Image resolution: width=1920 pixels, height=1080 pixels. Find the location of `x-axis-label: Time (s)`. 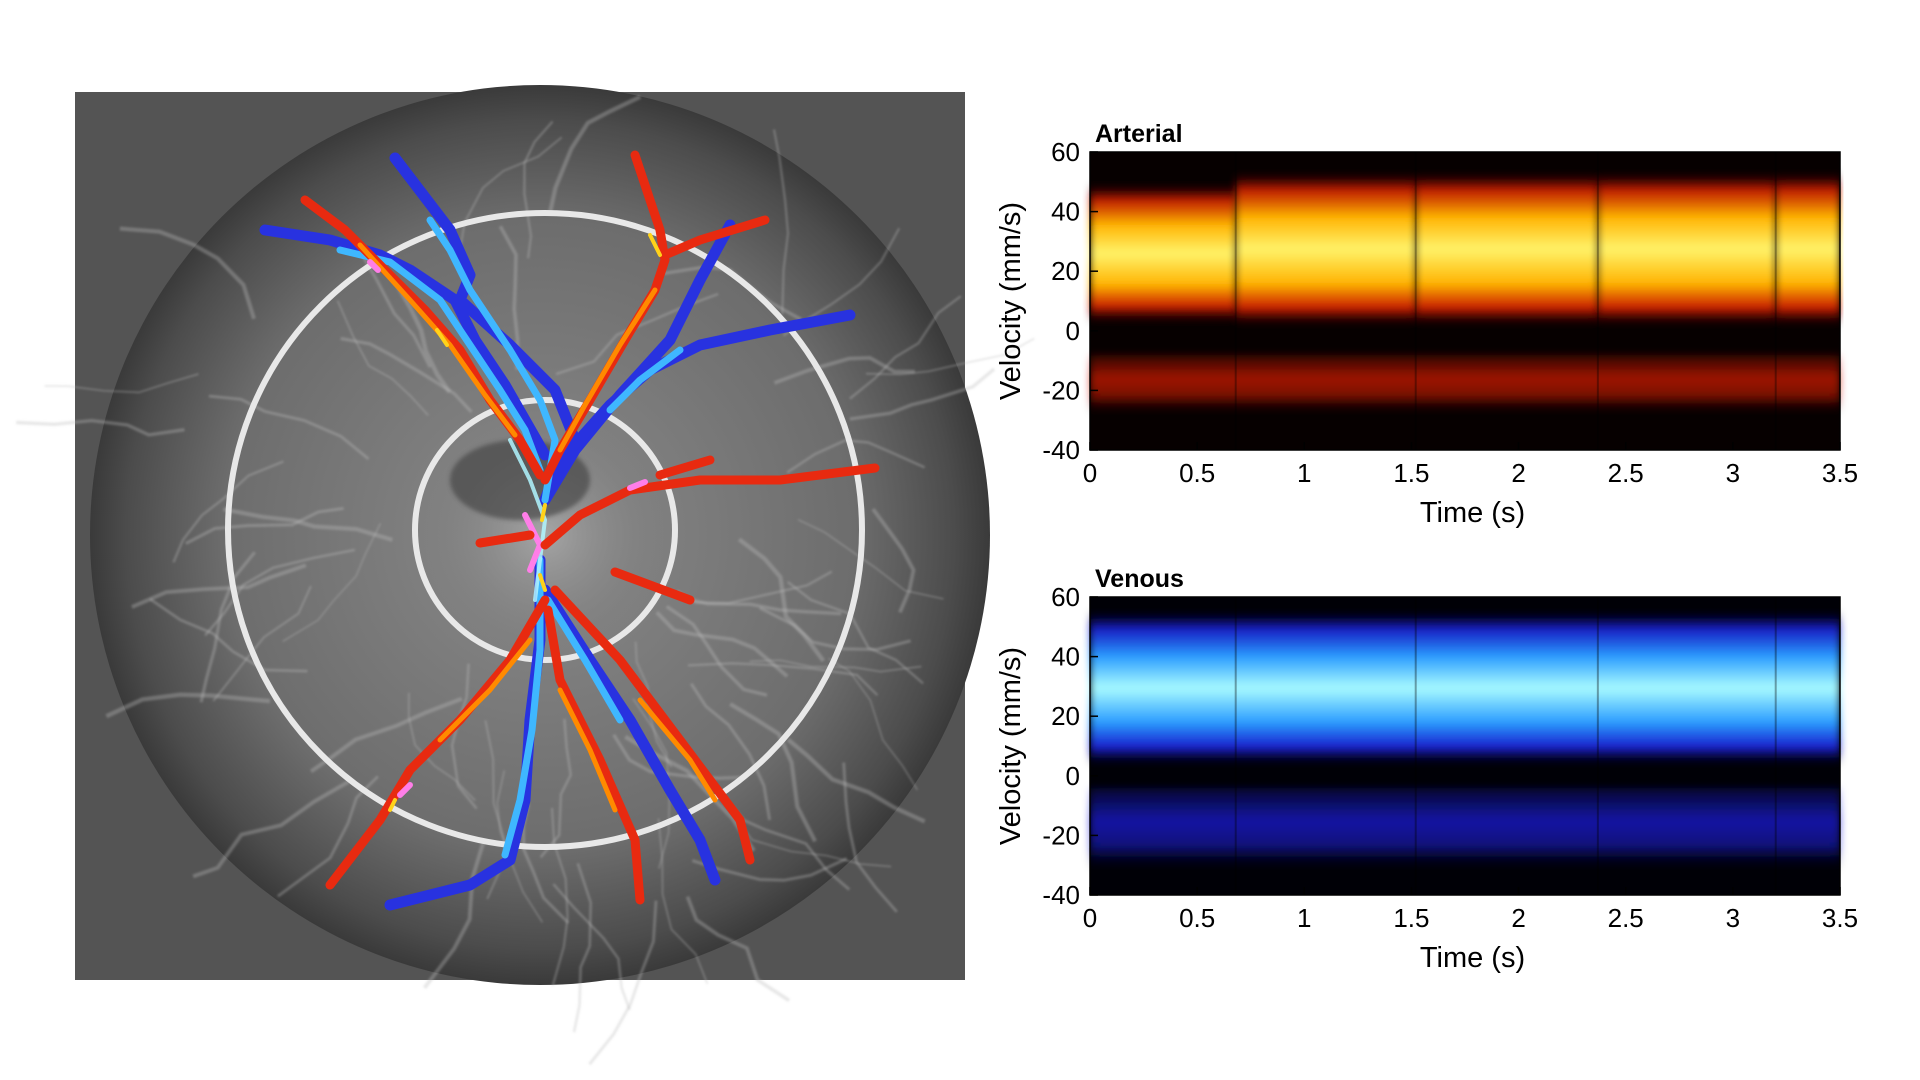

x-axis-label: Time (s) is located at coordinates (1472, 958).